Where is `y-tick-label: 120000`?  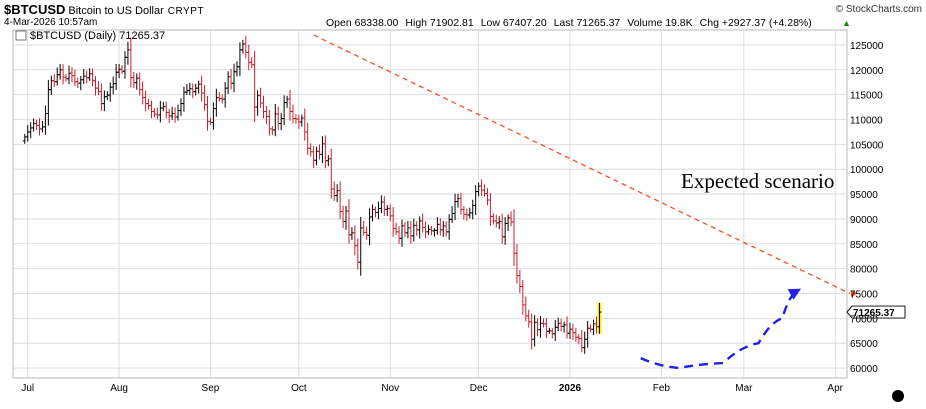
y-tick-label: 120000 is located at coordinates (867, 71).